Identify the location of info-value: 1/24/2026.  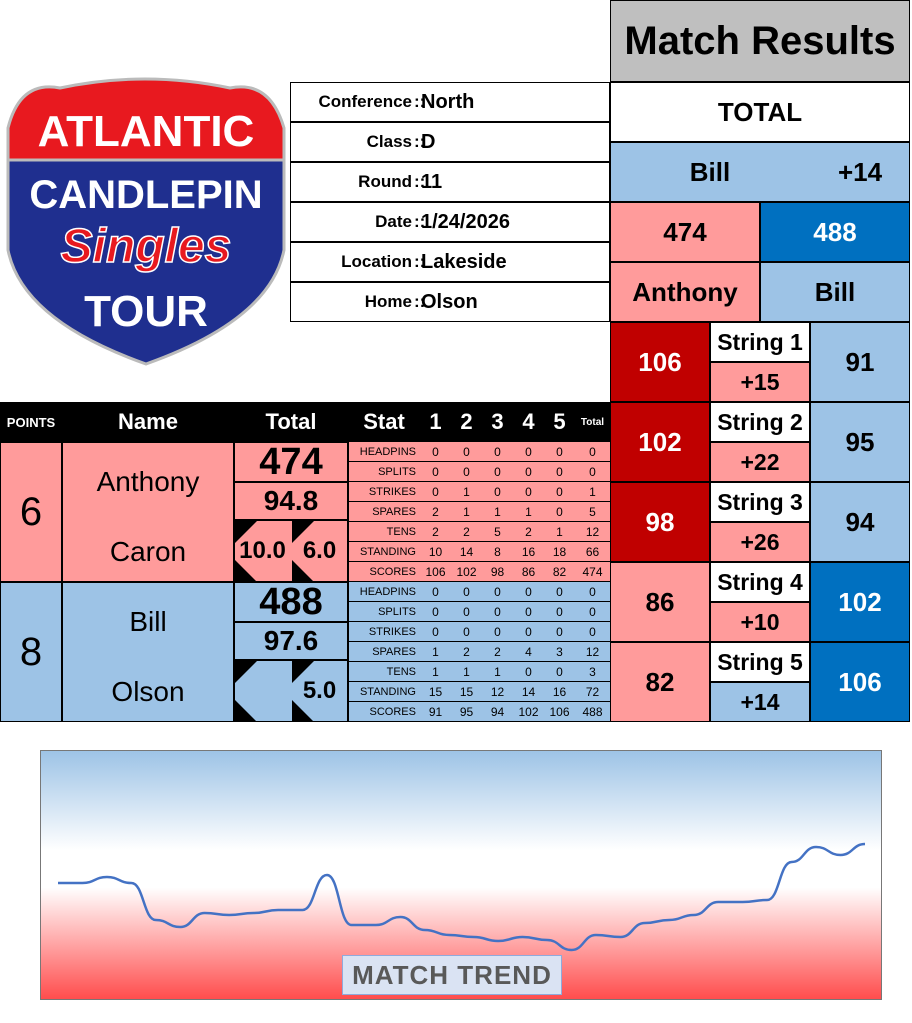
(465, 221).